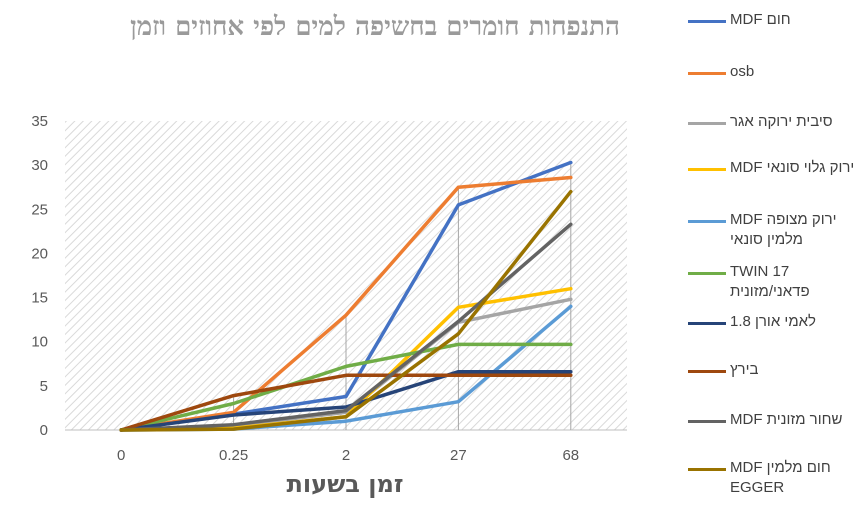 Image resolution: width=867 pixels, height=524 pixels. What do you see at coordinates (792, 167) in the screenshot?
I see `legend-label: MDF ירוק גלוי סונאי` at bounding box center [792, 167].